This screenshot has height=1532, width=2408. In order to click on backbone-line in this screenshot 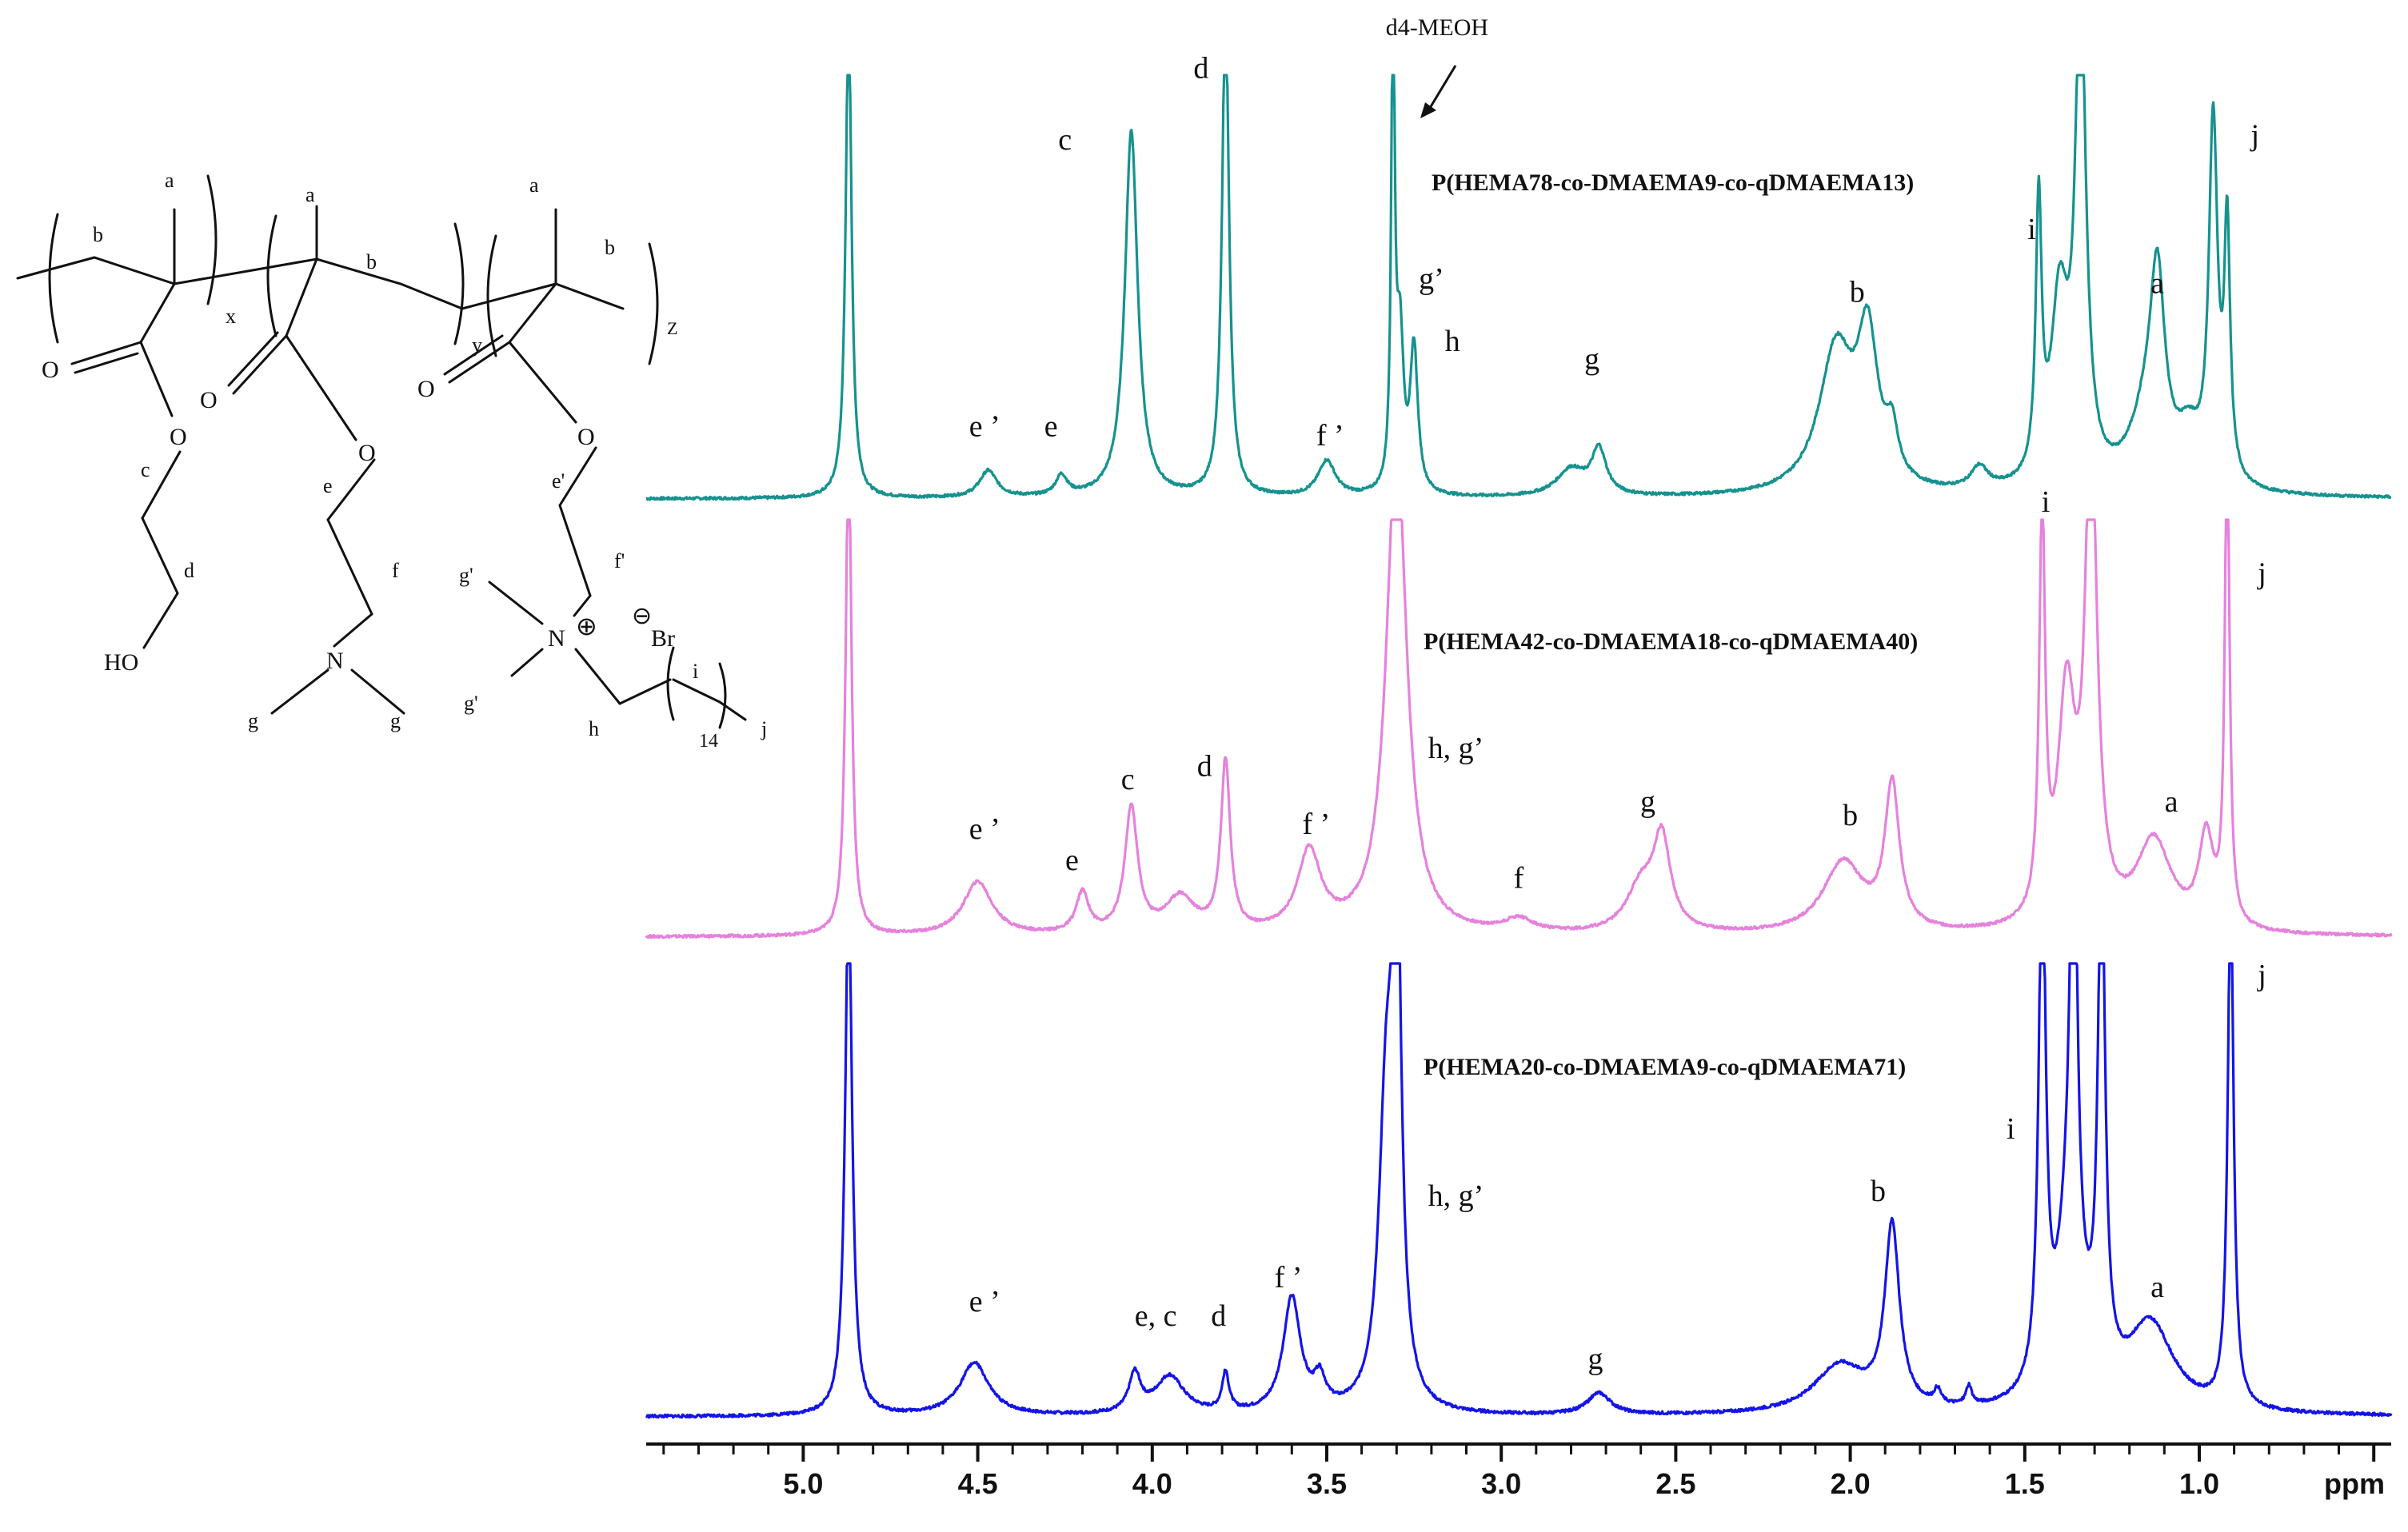, I will do `click(320, 283)`.